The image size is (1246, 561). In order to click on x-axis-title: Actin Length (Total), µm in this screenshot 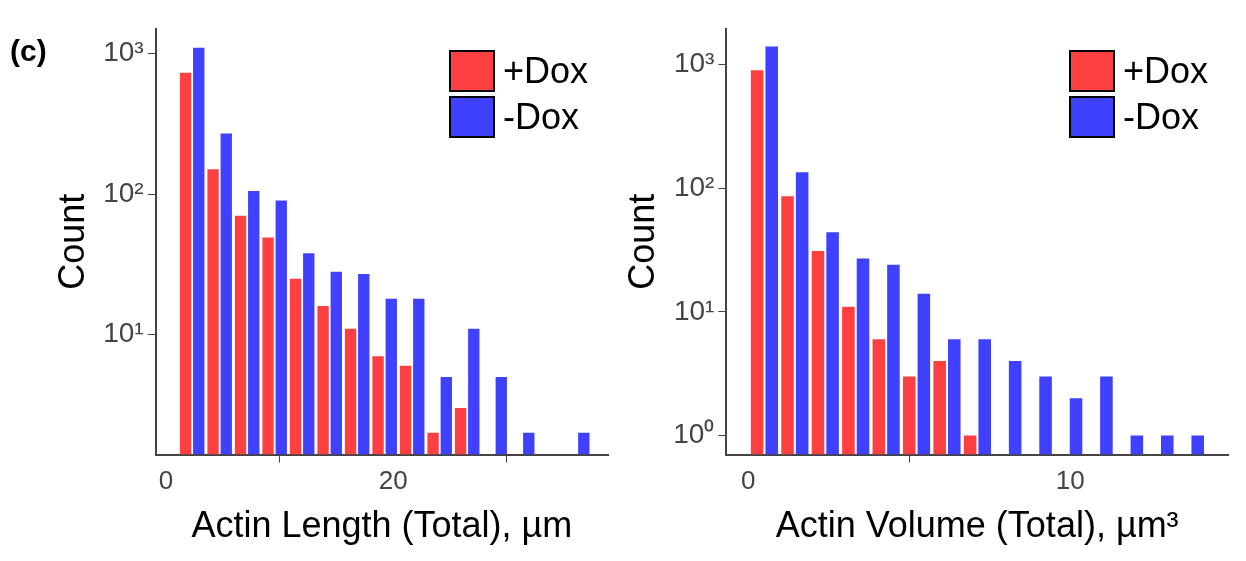, I will do `click(382, 525)`.